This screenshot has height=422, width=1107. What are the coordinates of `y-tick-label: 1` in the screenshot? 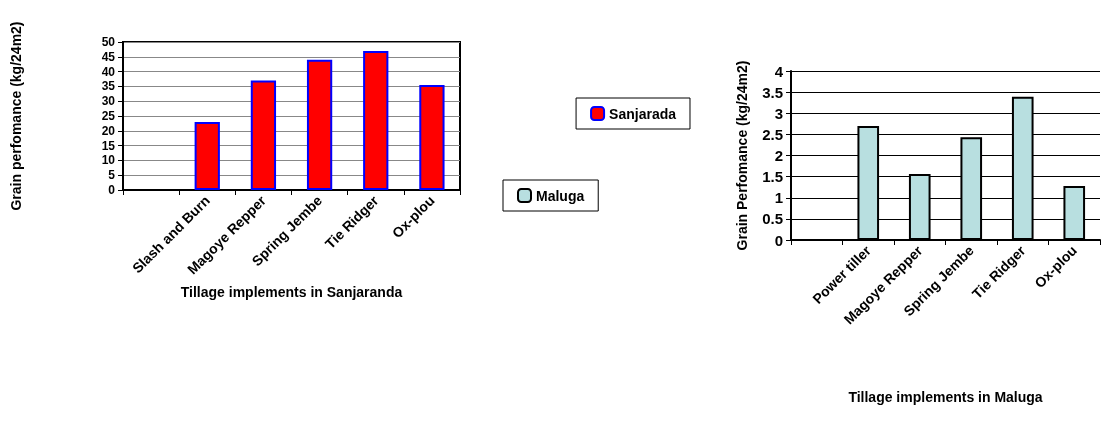 It's located at (778, 198).